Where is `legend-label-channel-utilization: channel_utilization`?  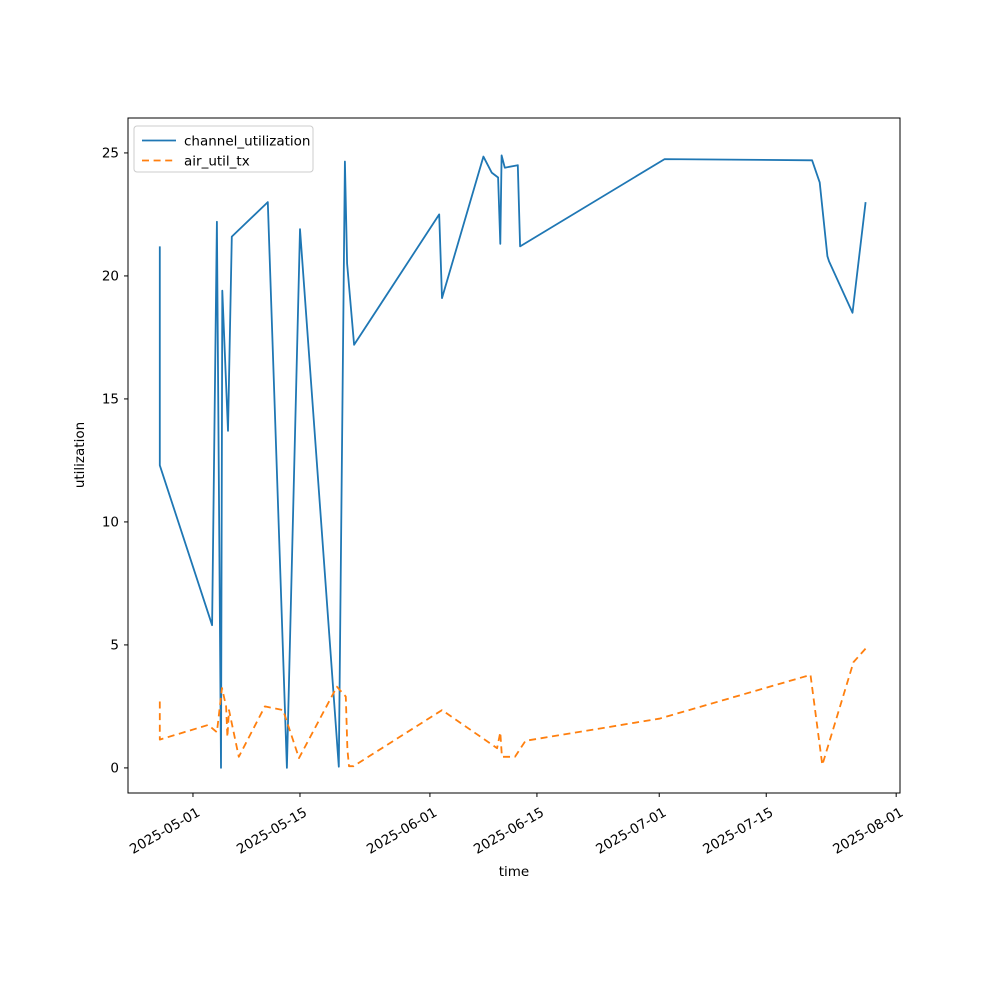
legend-label-channel-utilization: channel_utilization is located at coordinates (247, 142).